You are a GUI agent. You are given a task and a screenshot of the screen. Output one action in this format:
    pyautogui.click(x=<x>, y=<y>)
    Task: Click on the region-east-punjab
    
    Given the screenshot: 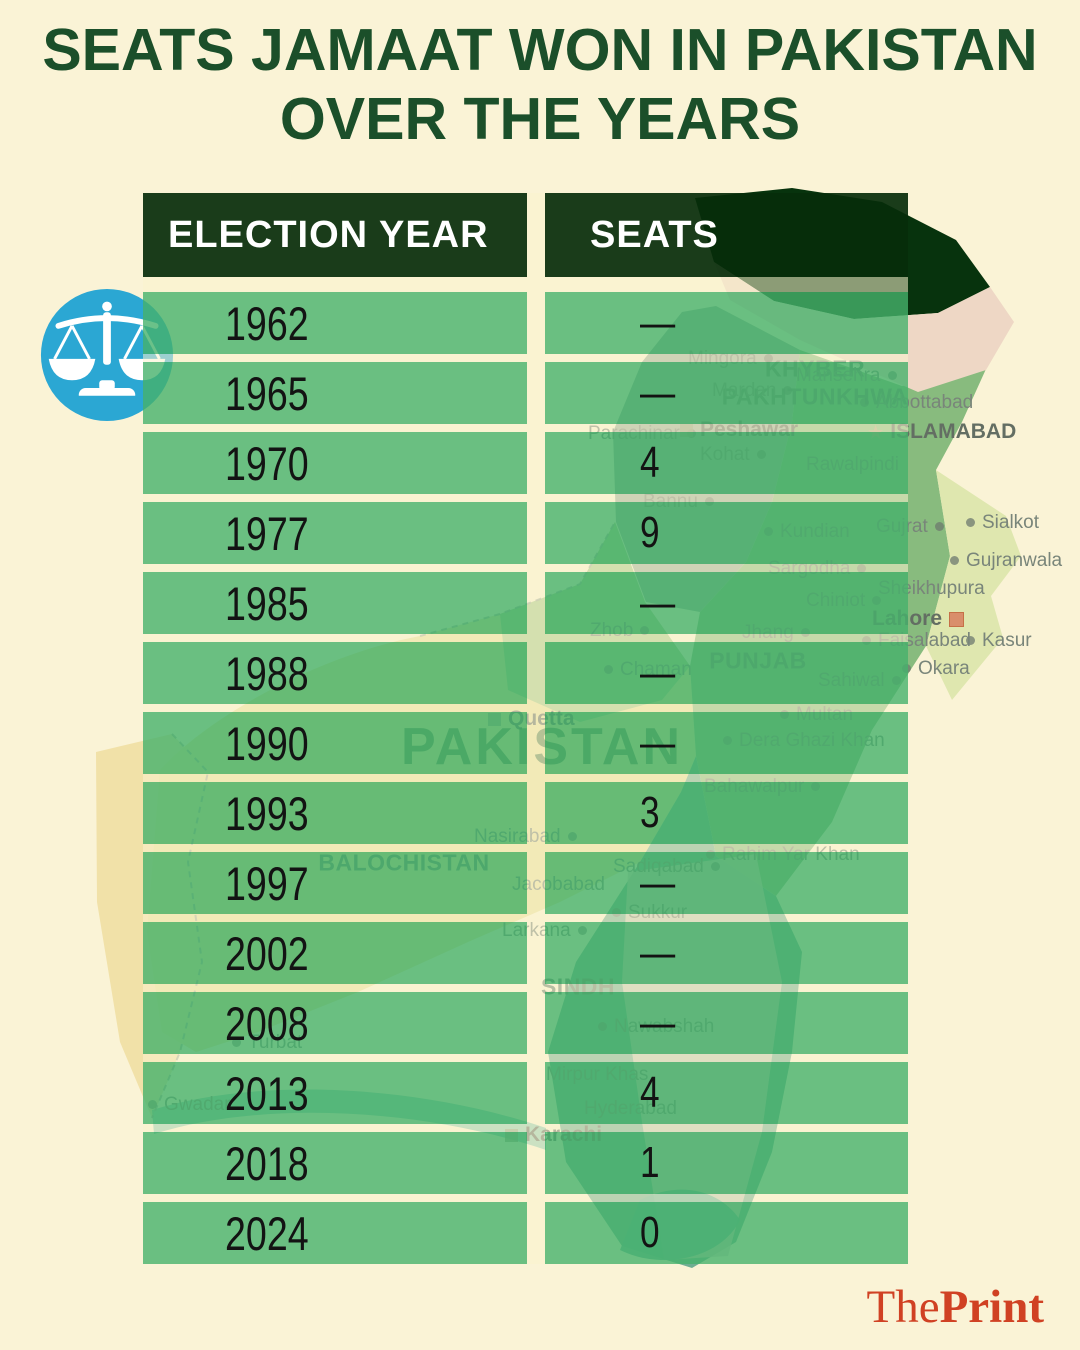 What is the action you would take?
    pyautogui.click(x=973, y=585)
    